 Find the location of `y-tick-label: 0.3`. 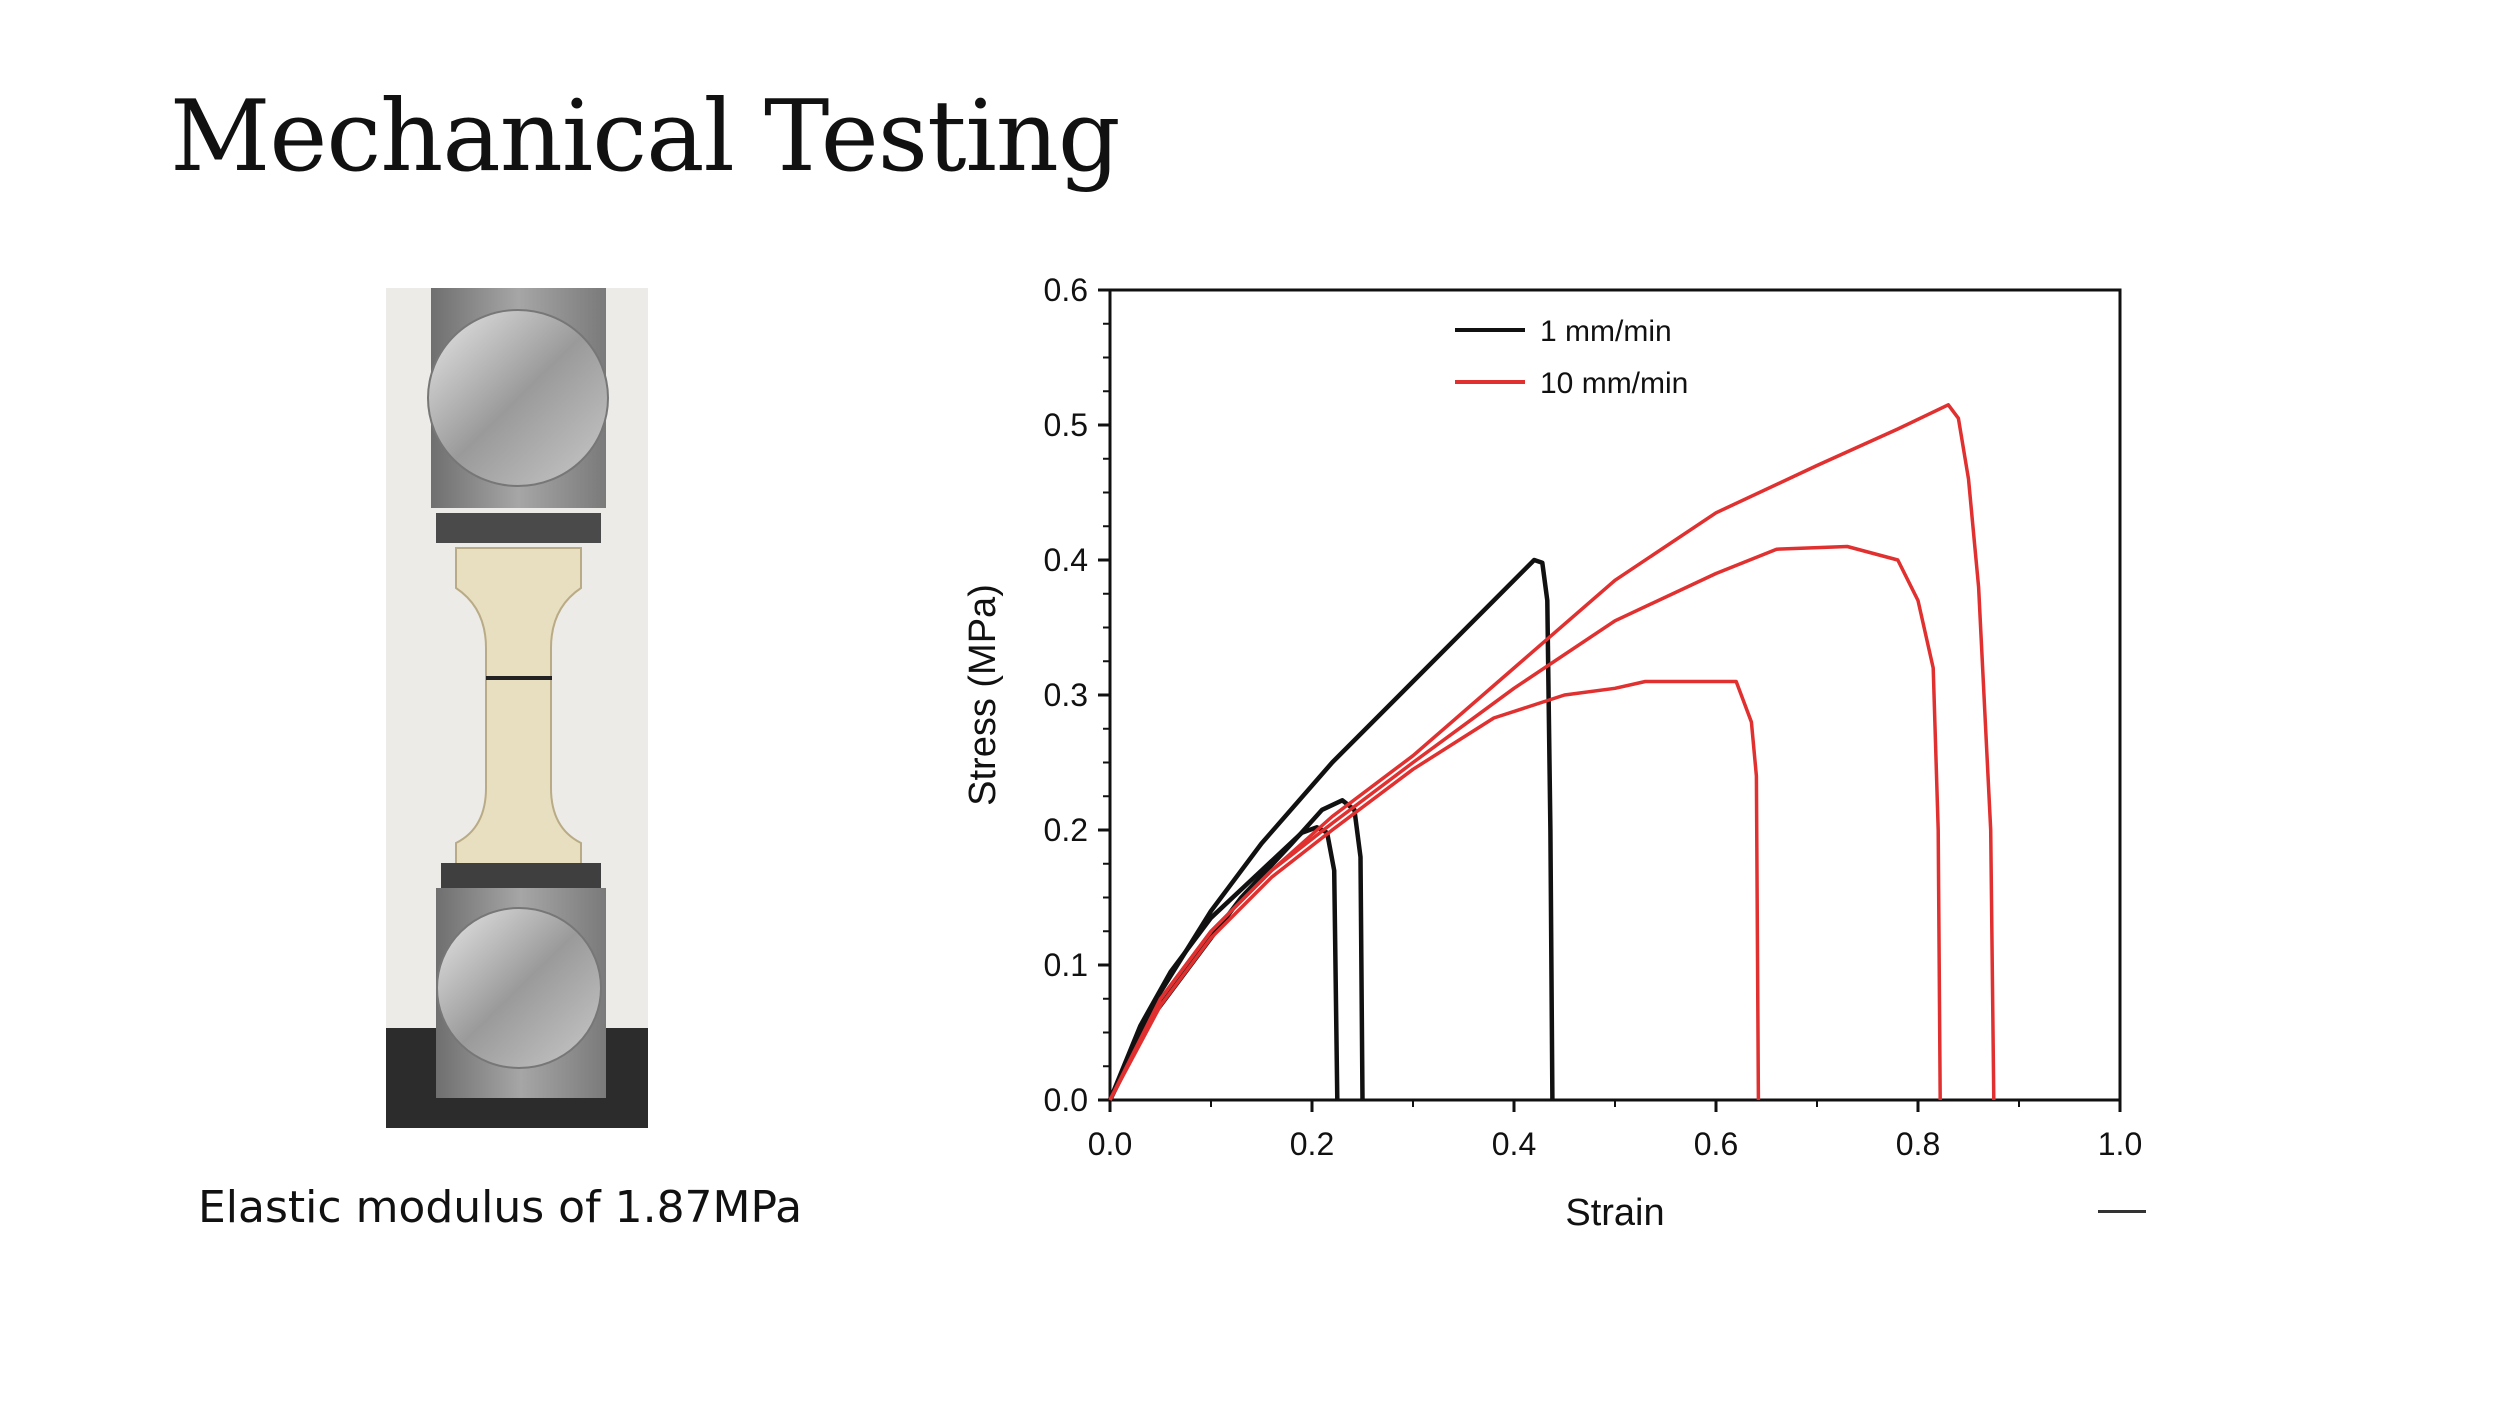

y-tick-label: 0.3 is located at coordinates (1066, 695).